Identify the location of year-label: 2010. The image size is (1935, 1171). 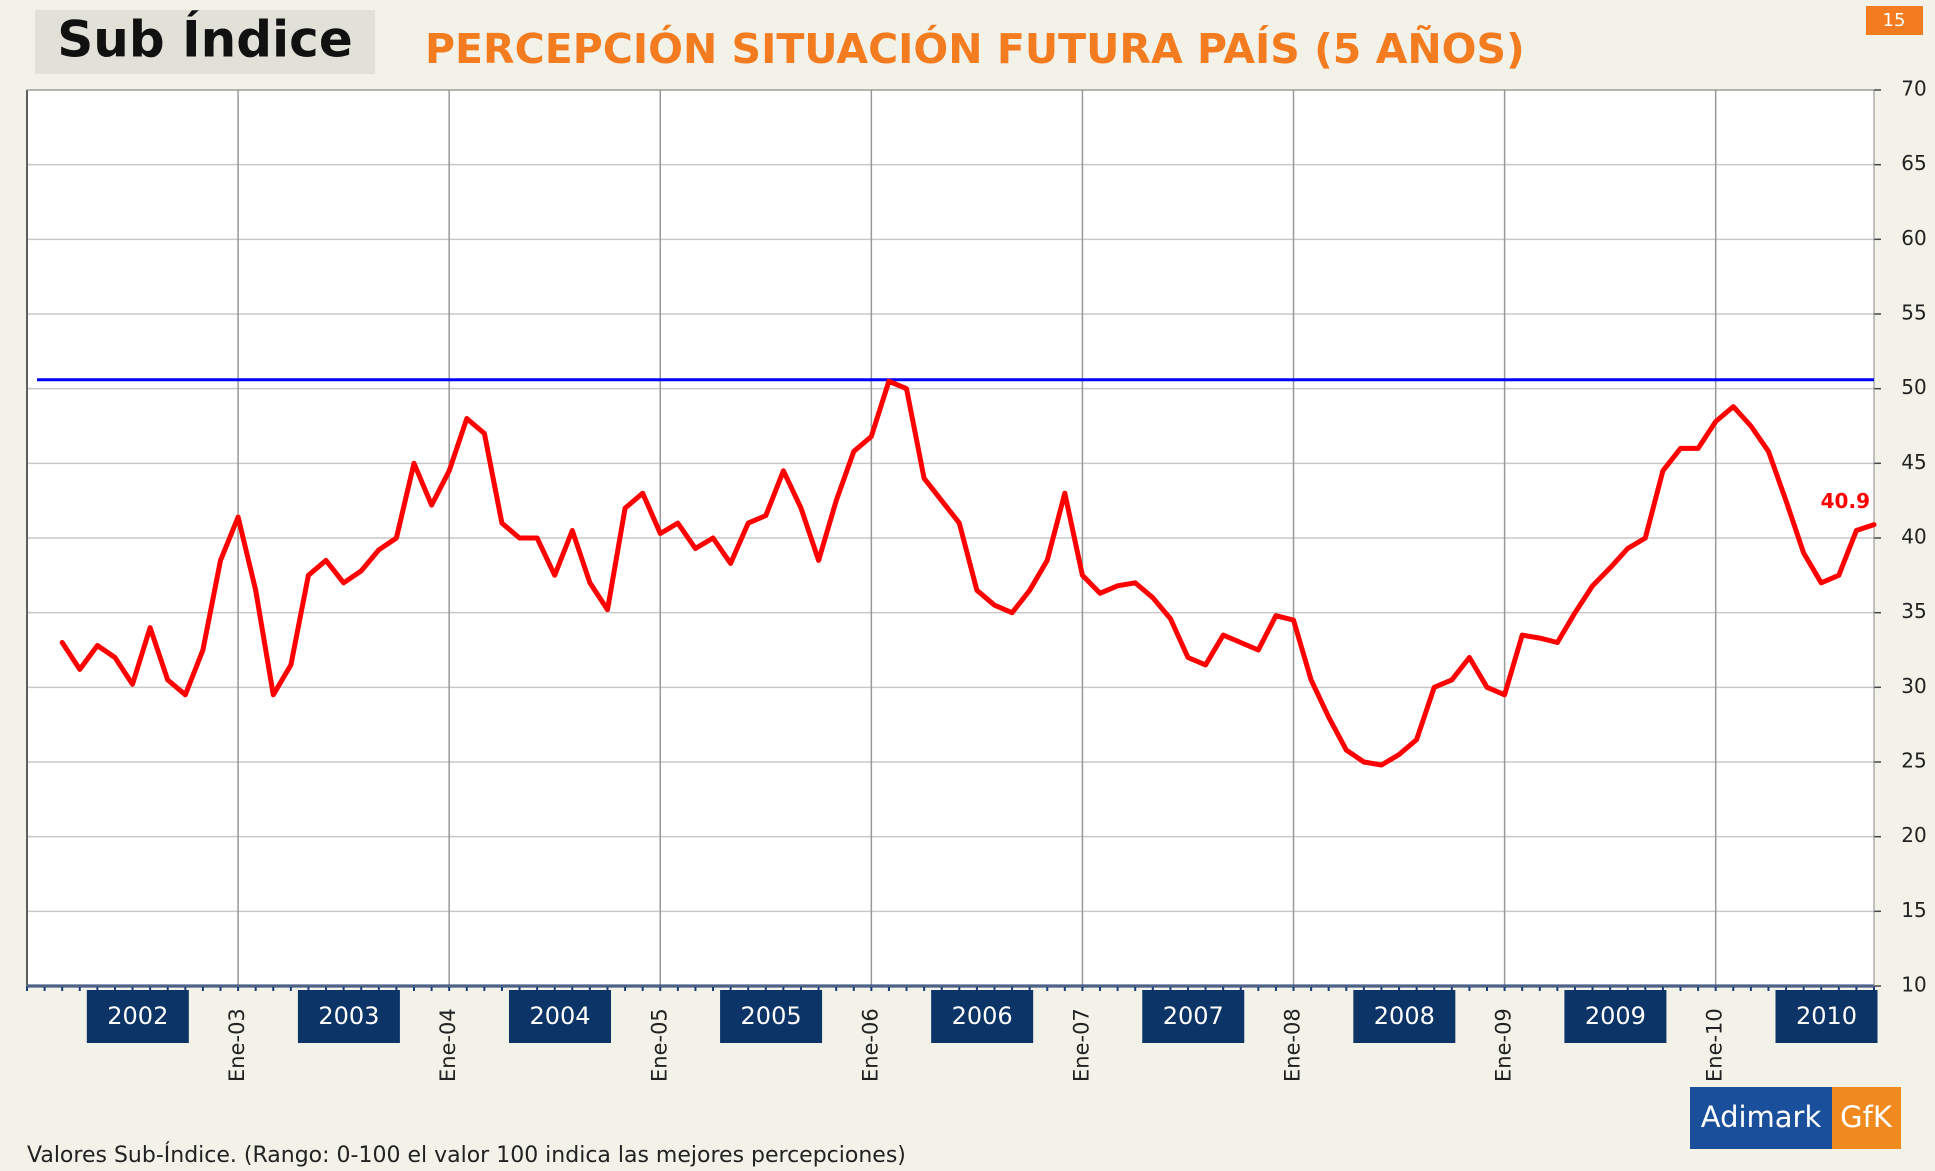
(1826, 1016).